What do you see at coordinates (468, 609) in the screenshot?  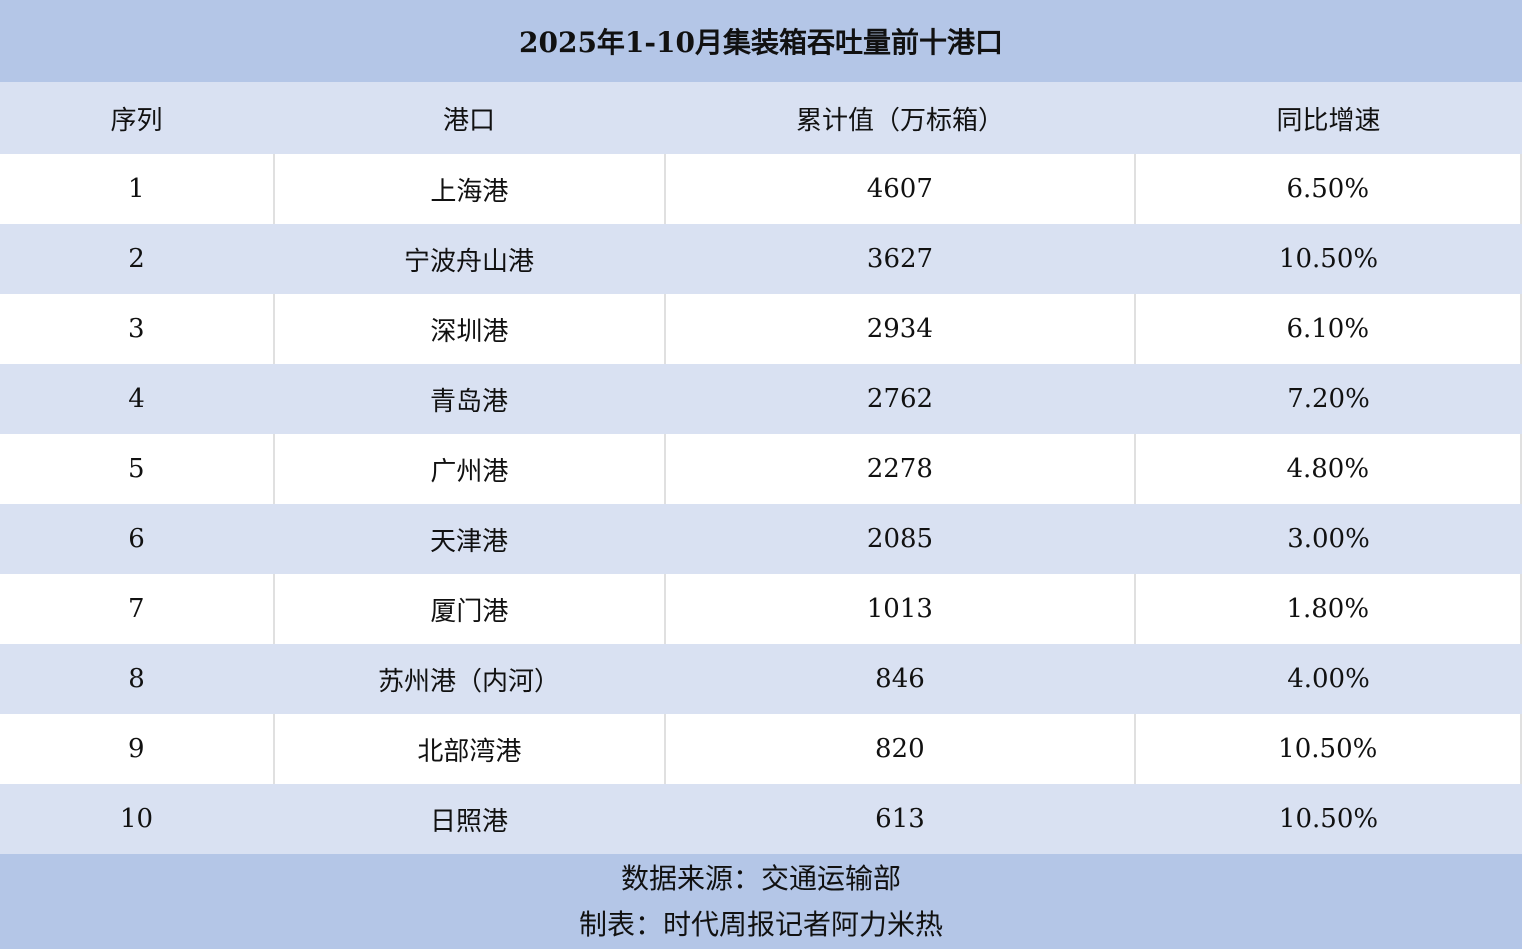 I see `table-cell: 厦门港` at bounding box center [468, 609].